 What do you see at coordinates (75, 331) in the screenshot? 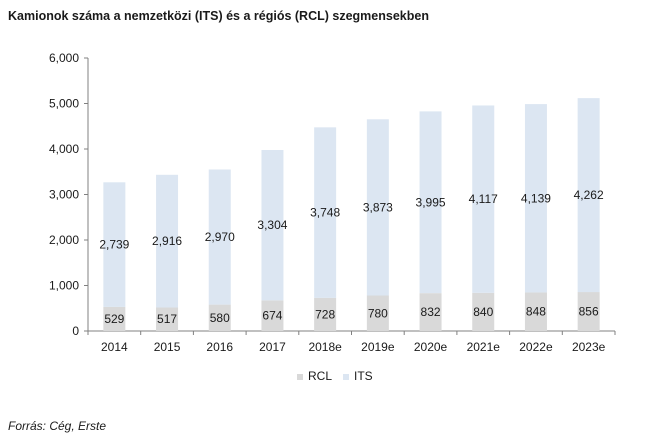
I see `y-tick-label: 0` at bounding box center [75, 331].